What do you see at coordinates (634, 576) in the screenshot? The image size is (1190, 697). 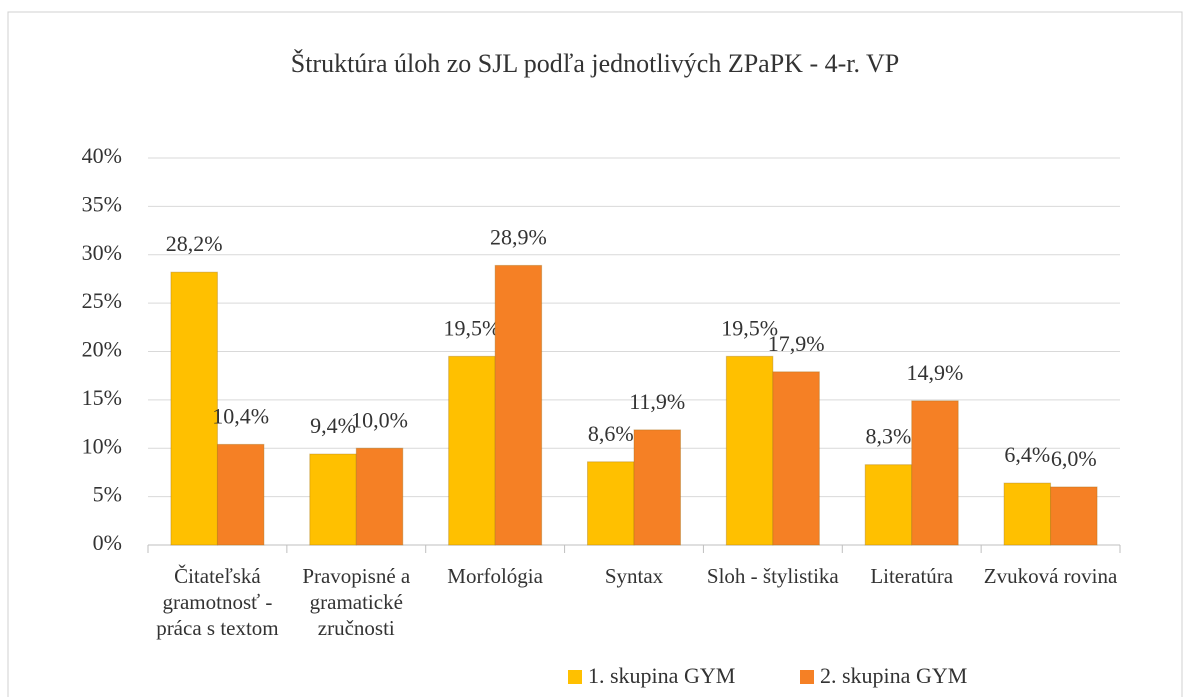 I see `x-tick-label: Syntax` at bounding box center [634, 576].